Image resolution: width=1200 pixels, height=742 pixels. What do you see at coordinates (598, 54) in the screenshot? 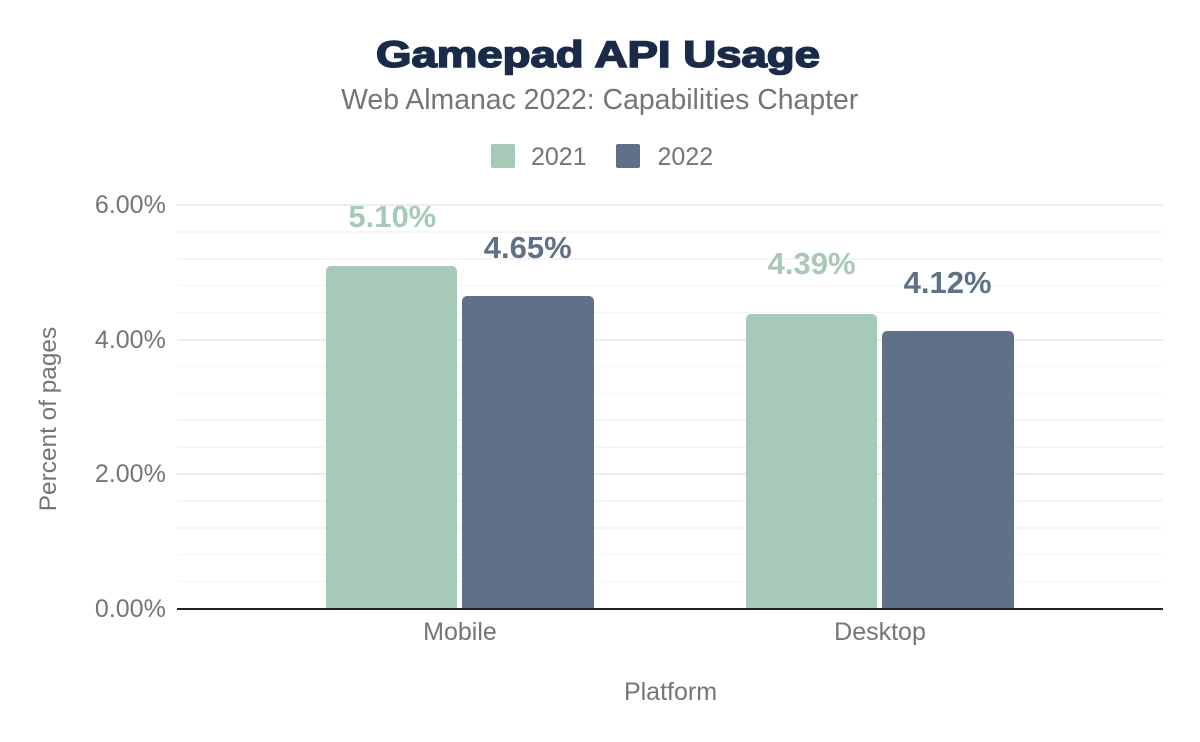
I see `svg-text: Gamepad API Usage` at bounding box center [598, 54].